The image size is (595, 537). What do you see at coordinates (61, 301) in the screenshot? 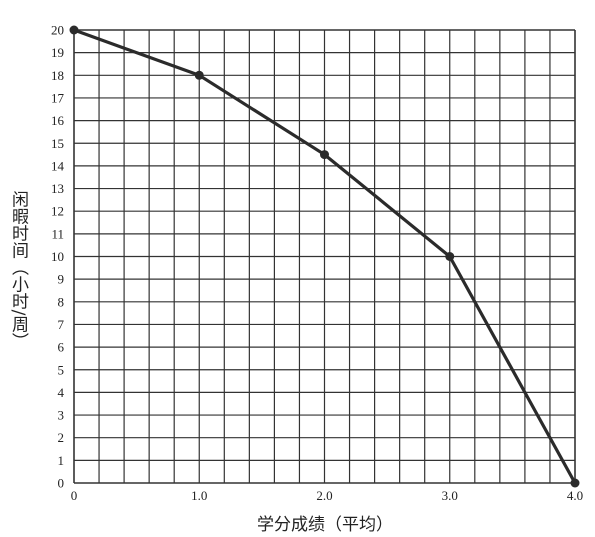
I see `y-tick-label: 8` at bounding box center [61, 301].